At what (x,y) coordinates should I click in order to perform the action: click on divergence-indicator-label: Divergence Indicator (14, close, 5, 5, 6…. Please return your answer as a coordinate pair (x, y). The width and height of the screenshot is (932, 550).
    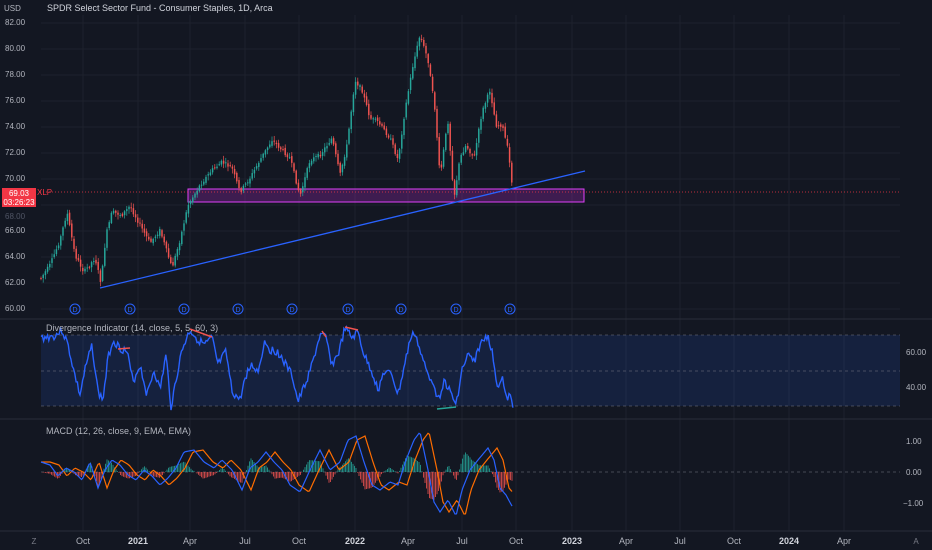
    Looking at the image, I should click on (132, 328).